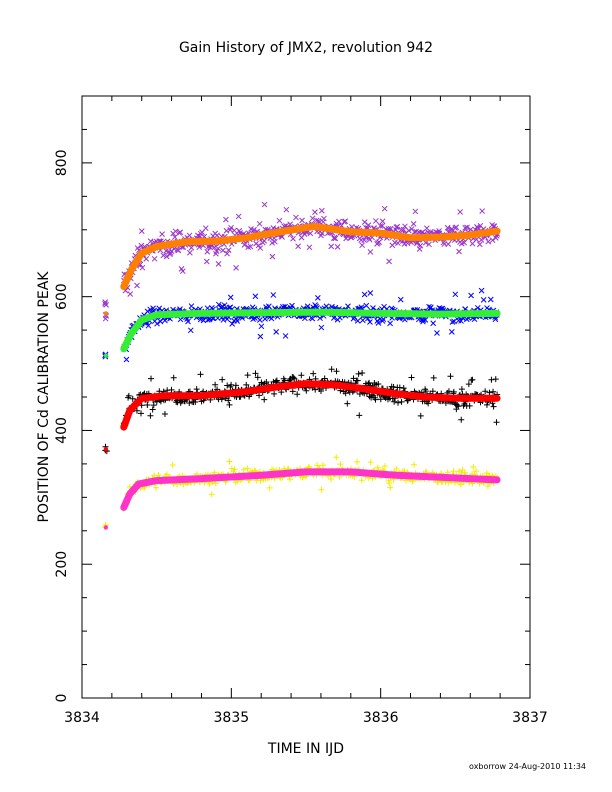 The width and height of the screenshot is (612, 792). I want to click on y-tick-label: 400, so click(62, 430).